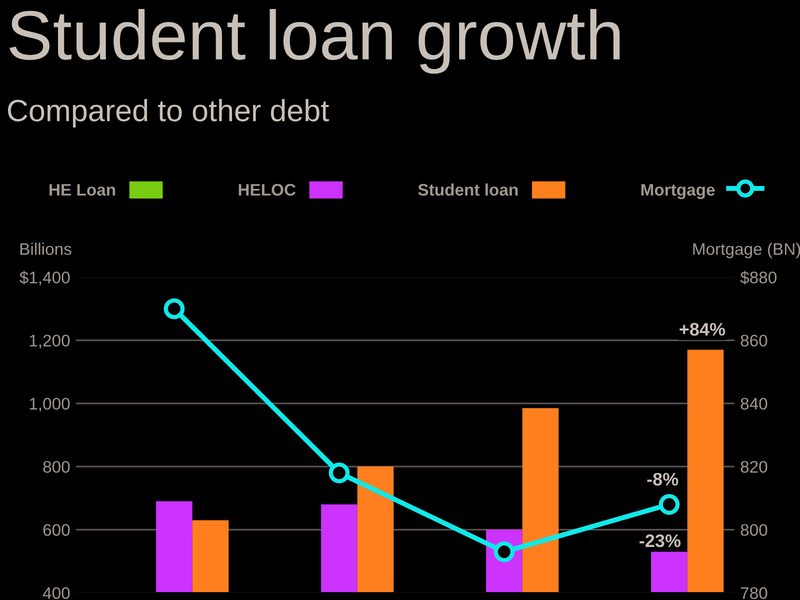 The height and width of the screenshot is (600, 800). Describe the element at coordinates (83, 190) in the screenshot. I see `legend-label: HE Loan` at that location.